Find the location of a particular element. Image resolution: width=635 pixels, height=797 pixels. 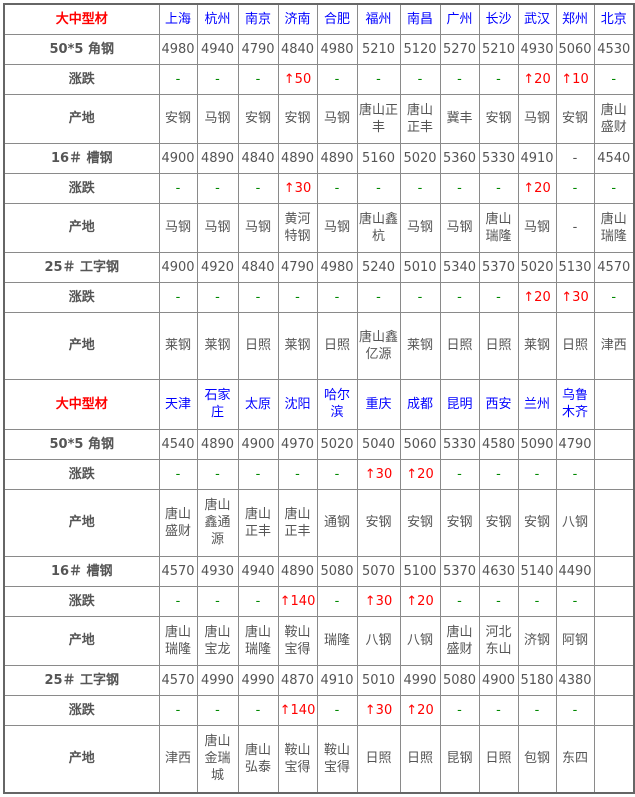

change-row: 涨跌 - - - ↑30- - - - - ↑20- - is located at coordinates (319, 188).